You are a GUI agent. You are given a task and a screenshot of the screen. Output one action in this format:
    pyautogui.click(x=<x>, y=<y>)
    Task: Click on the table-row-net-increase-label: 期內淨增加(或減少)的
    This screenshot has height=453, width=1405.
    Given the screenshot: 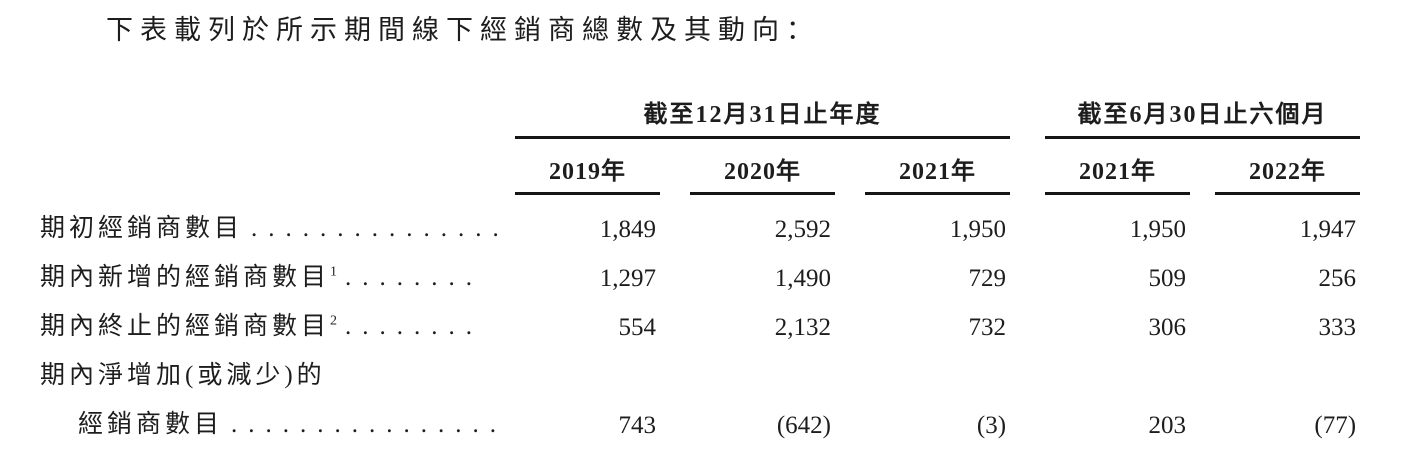 What is the action you would take?
    pyautogui.click(x=700, y=373)
    